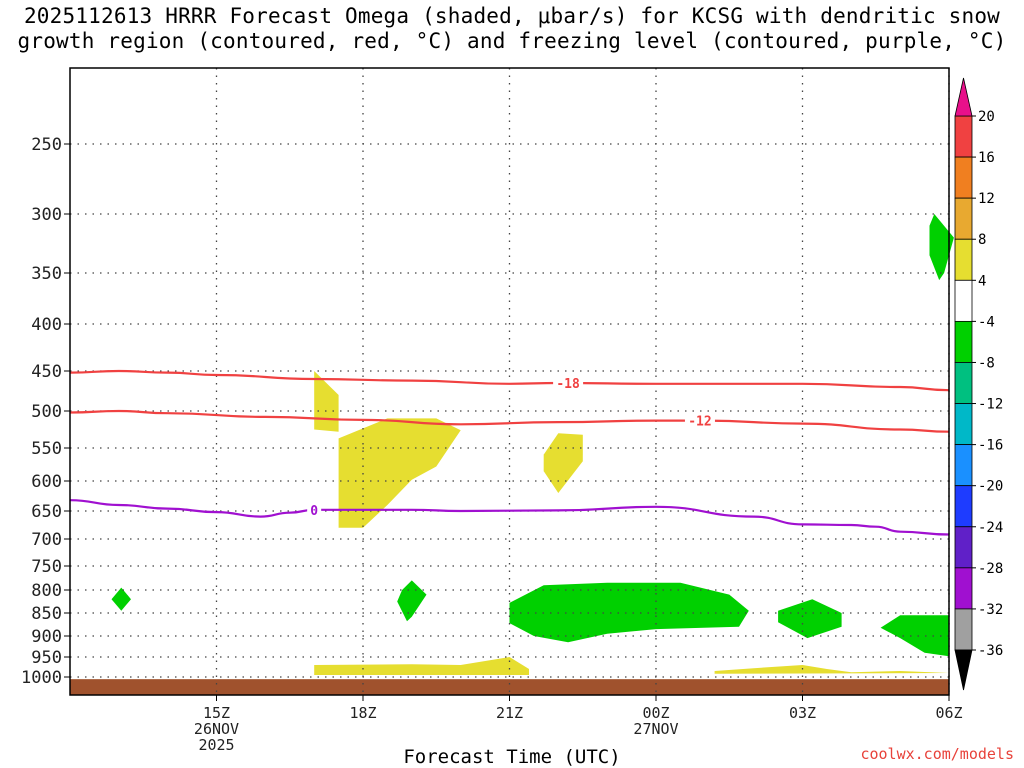  Describe the element at coordinates (216, 729) in the screenshot. I see `x-tick-label: 26NOV` at that location.